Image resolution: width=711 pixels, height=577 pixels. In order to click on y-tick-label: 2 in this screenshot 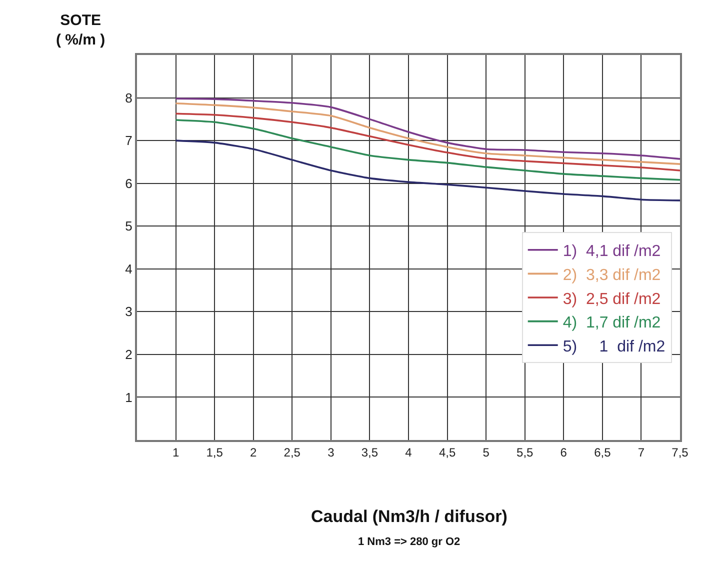, I will do `click(128, 354)`.